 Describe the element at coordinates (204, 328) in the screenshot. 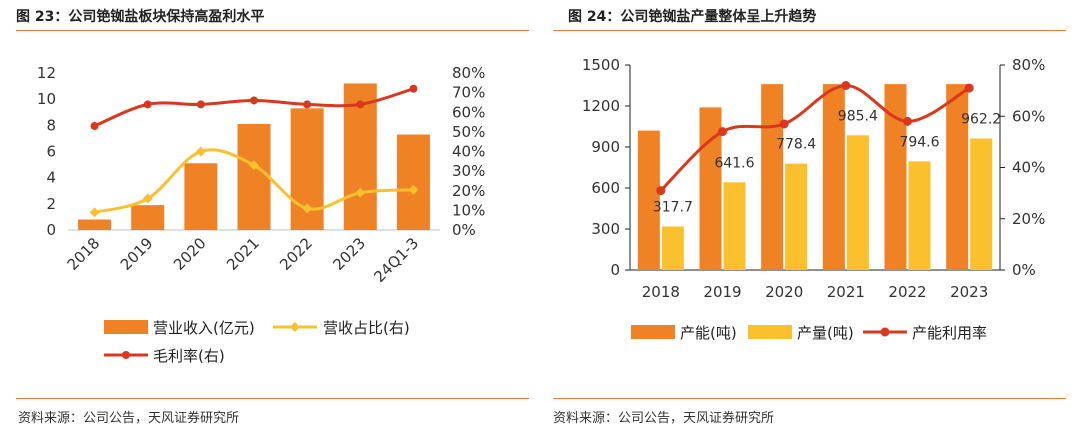

I see `legend-label-revenue: 营业收入(亿元)` at that location.